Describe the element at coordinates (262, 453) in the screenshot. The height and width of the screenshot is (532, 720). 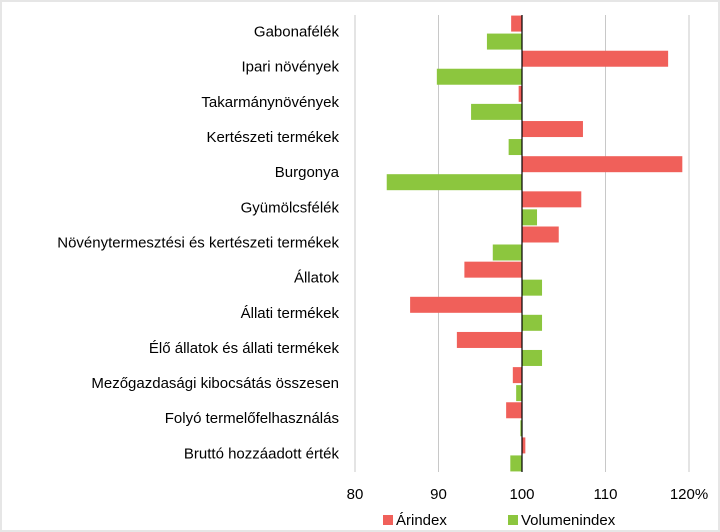
I see `y-tick-label: Bruttó hozzáadott érték` at that location.